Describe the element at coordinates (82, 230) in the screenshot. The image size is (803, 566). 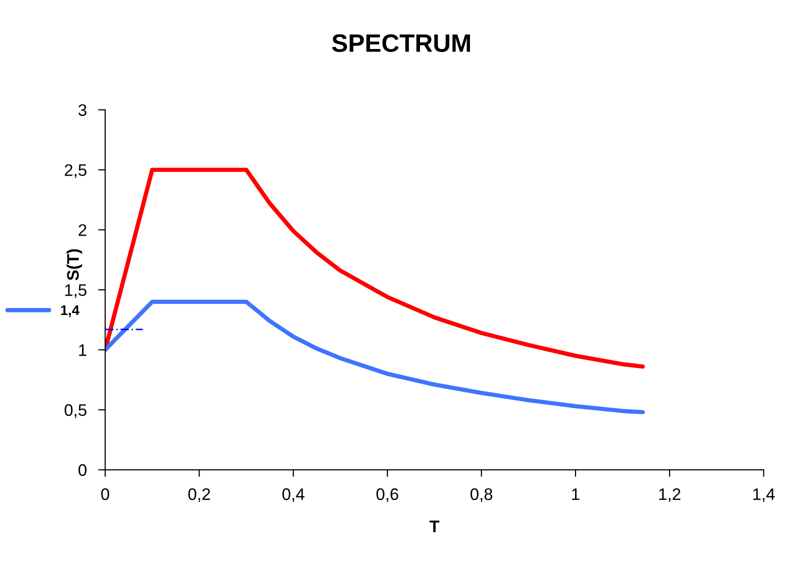
I see `y-tick-label: 2` at that location.